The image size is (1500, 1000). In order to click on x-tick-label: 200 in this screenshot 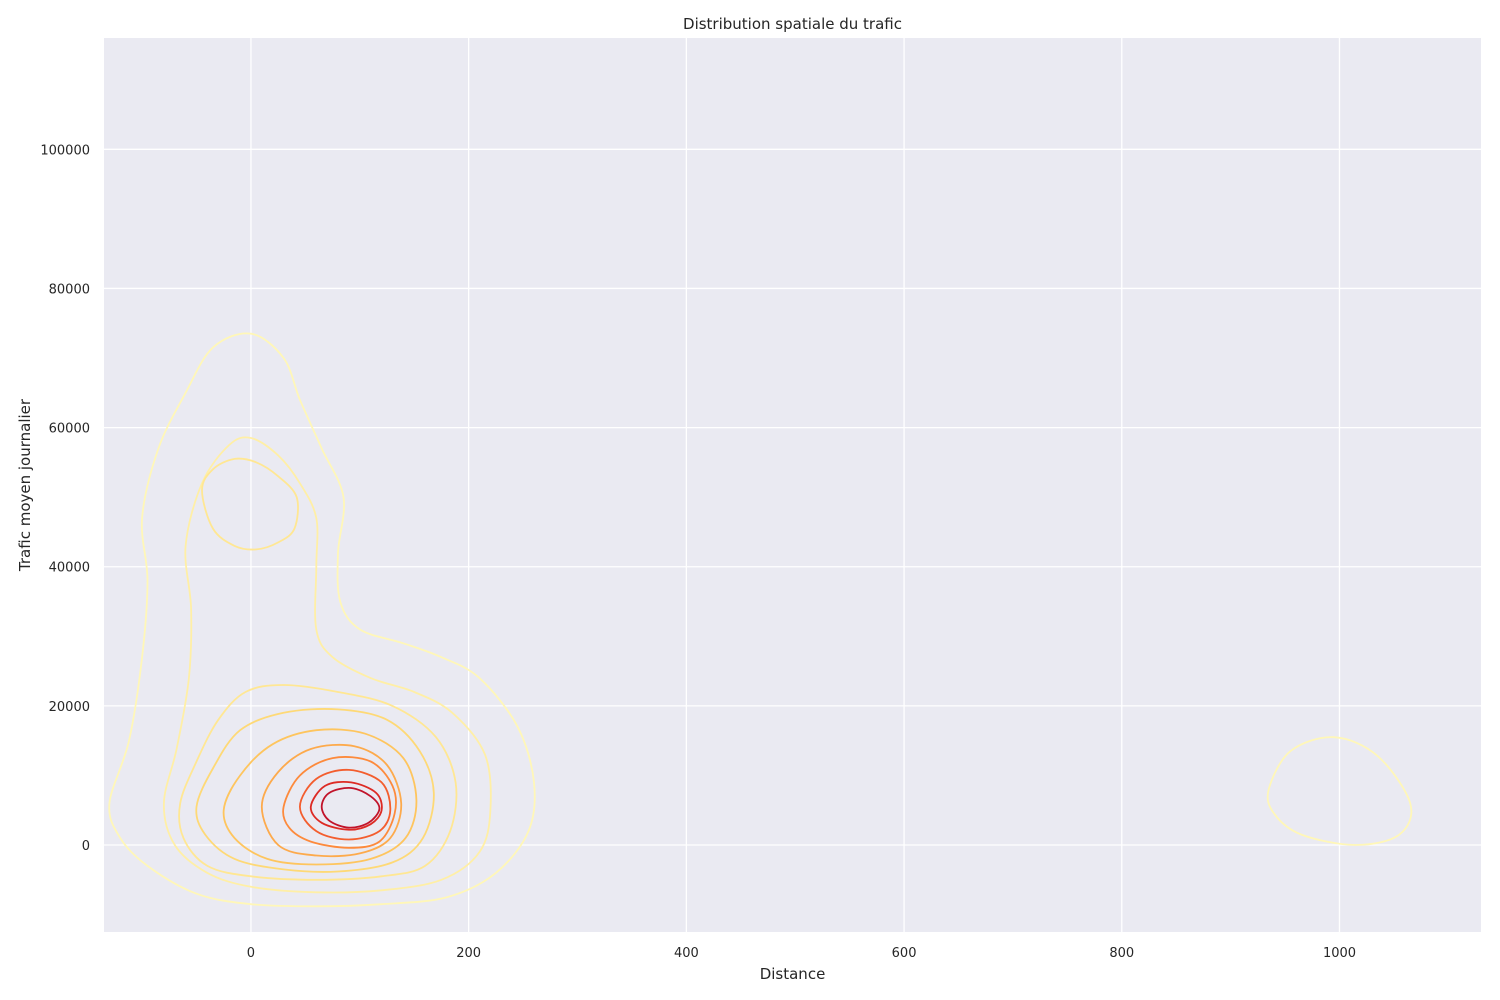, I will do `click(468, 953)`.